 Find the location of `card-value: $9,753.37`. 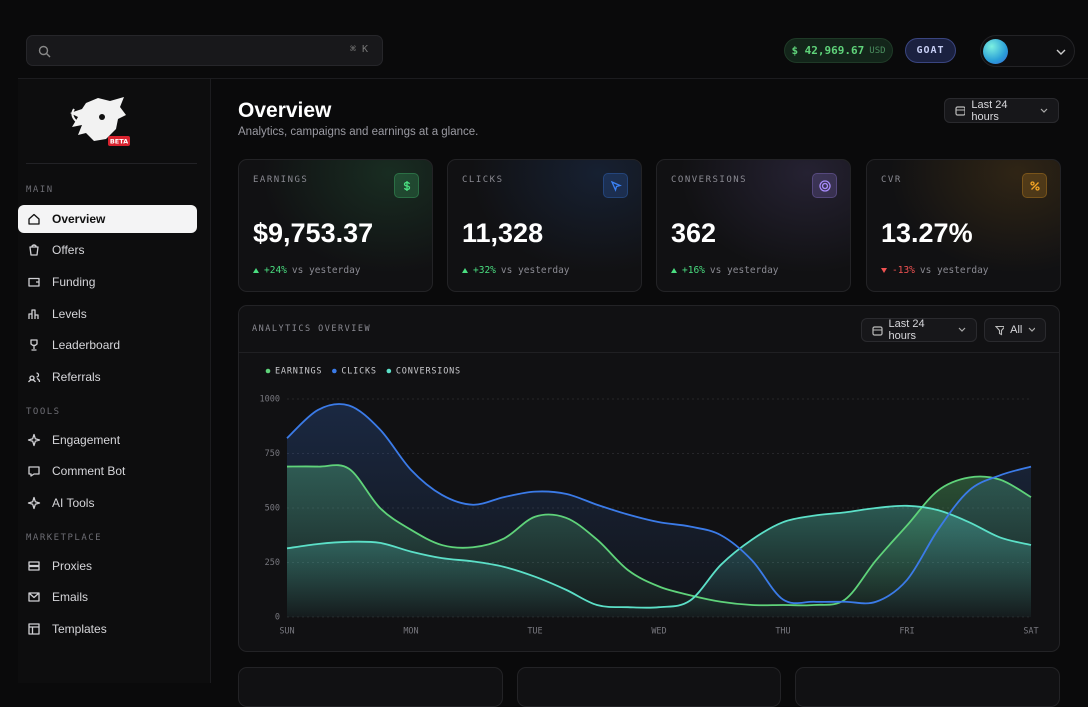

card-value: $9,753.37 is located at coordinates (313, 233).